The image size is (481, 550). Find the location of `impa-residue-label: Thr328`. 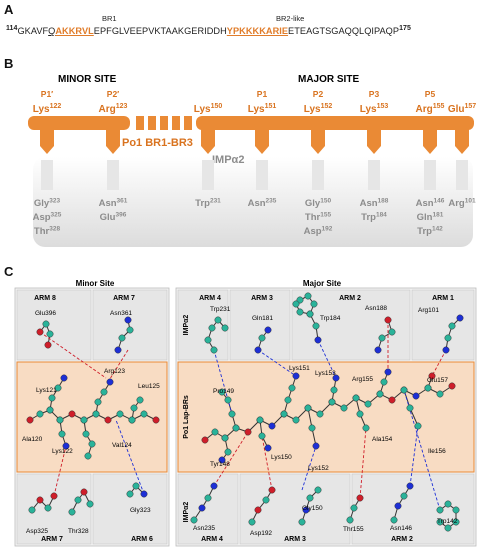

impa-residue-label: Thr328 is located at coordinates (47, 232).